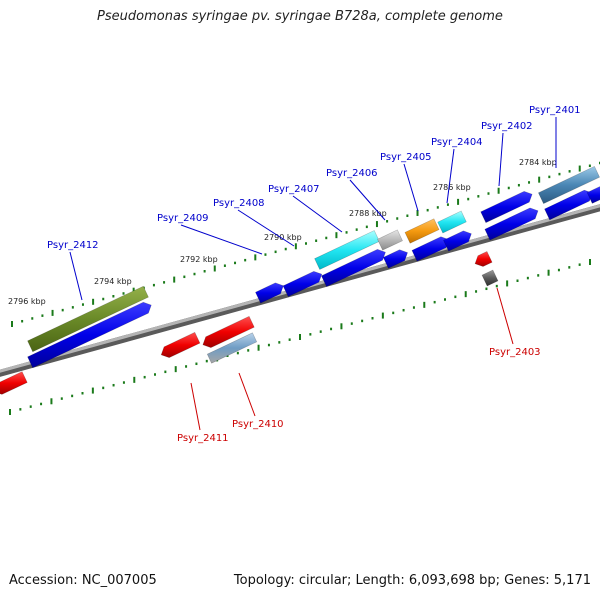  What do you see at coordinates (283, 237) in the screenshot?
I see `scale-label: 2790 kbp` at bounding box center [283, 237].